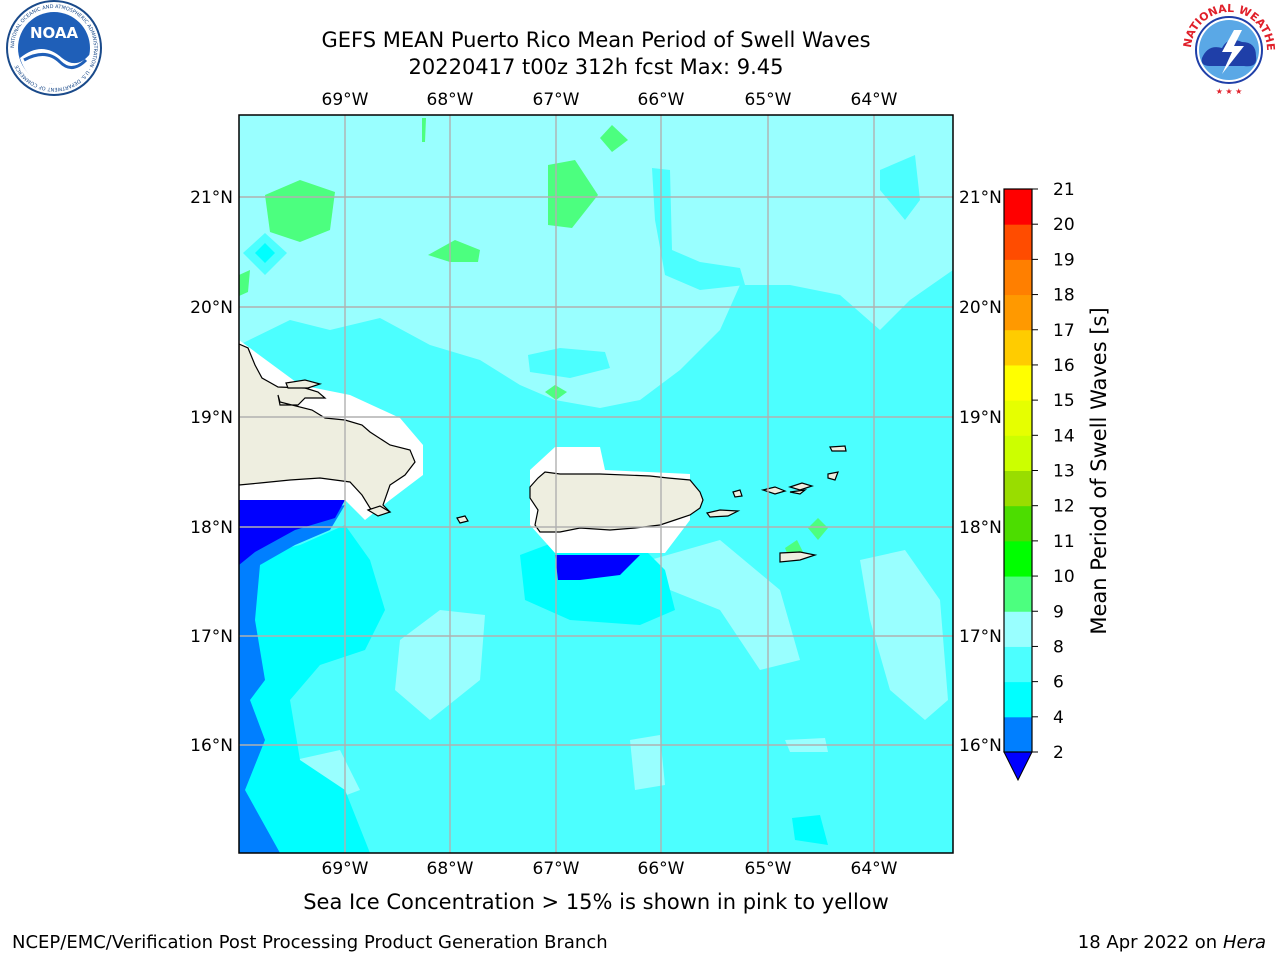 This screenshot has height=960, width=1280. Describe the element at coordinates (1018, 766) in the screenshot. I see `colorbar-extend-min` at that location.